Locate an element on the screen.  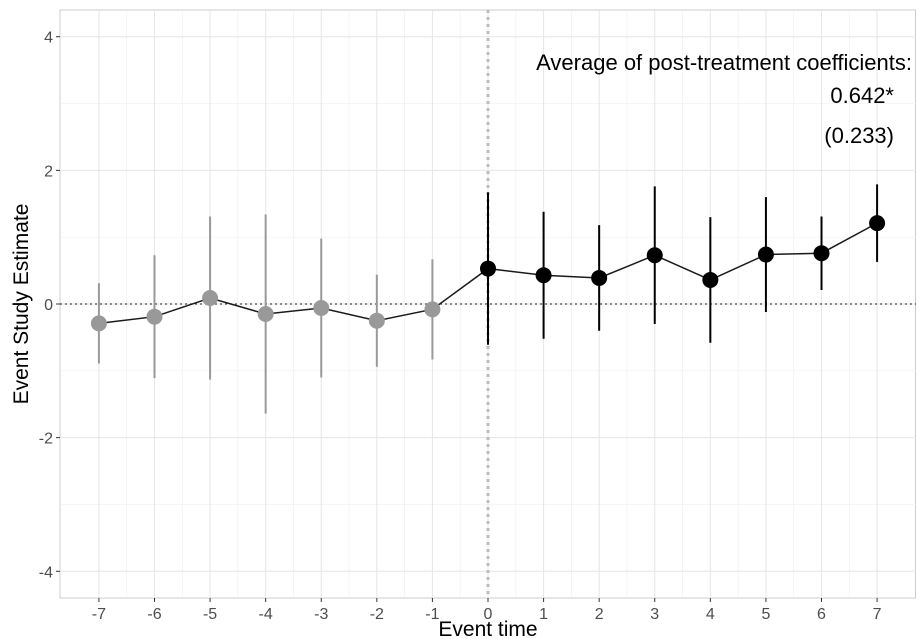
y-tick-label: -4 is located at coordinates (46, 572).